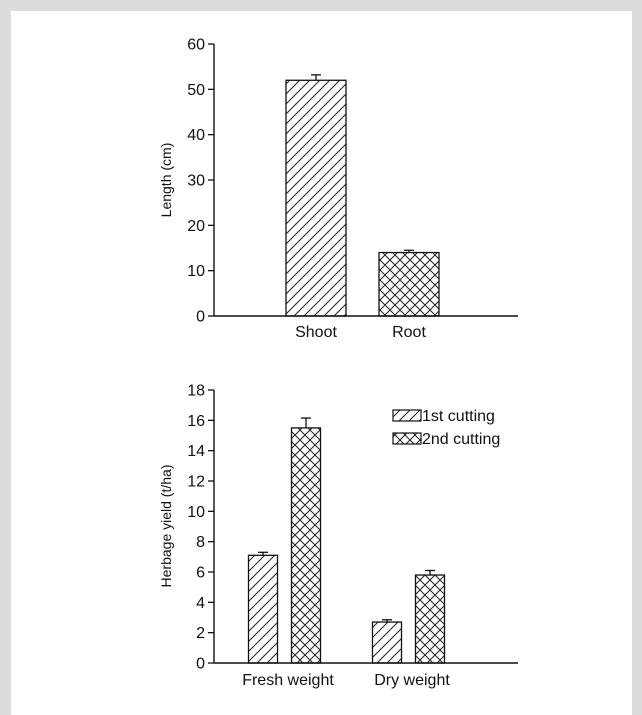  Describe the element at coordinates (166, 526) in the screenshot. I see `herbage-chart-y-axis-label: Herbage yield (t/ha)` at that location.